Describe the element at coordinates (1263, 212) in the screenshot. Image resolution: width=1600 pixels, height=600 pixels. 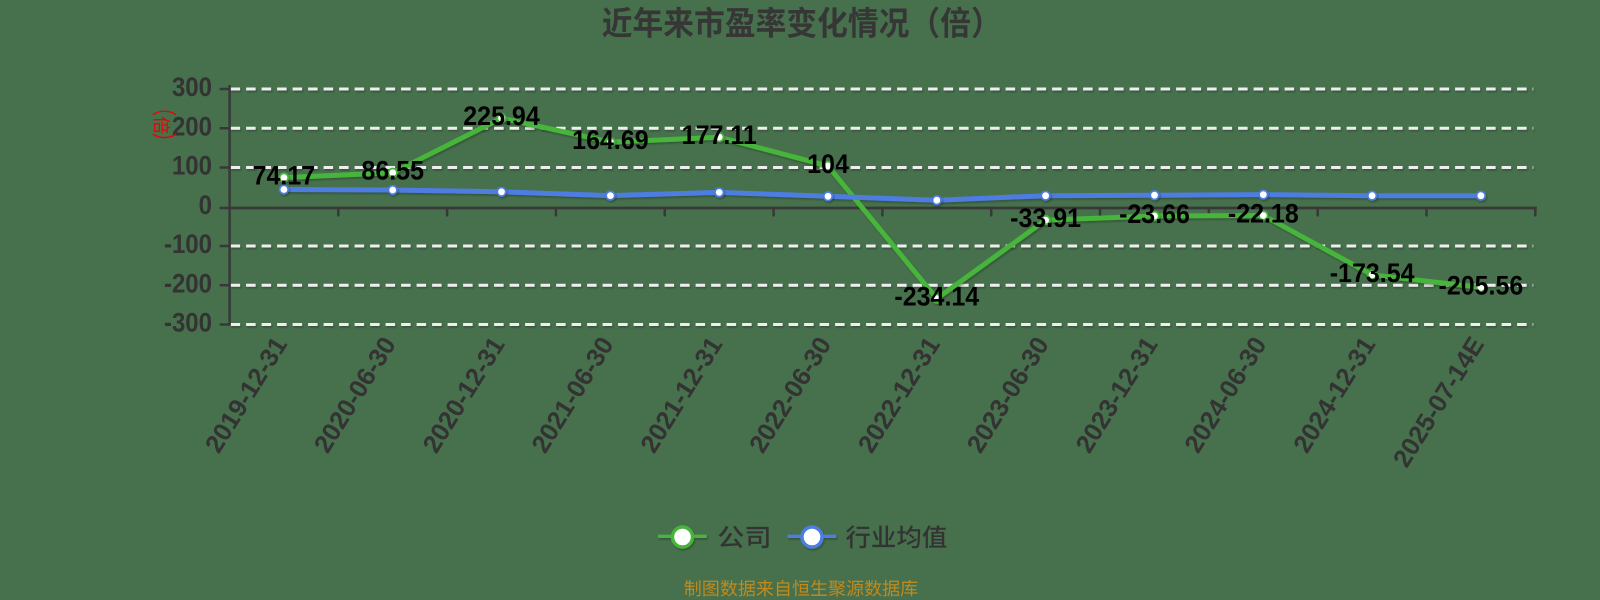
I see `svg-text: -22.18` at that location.